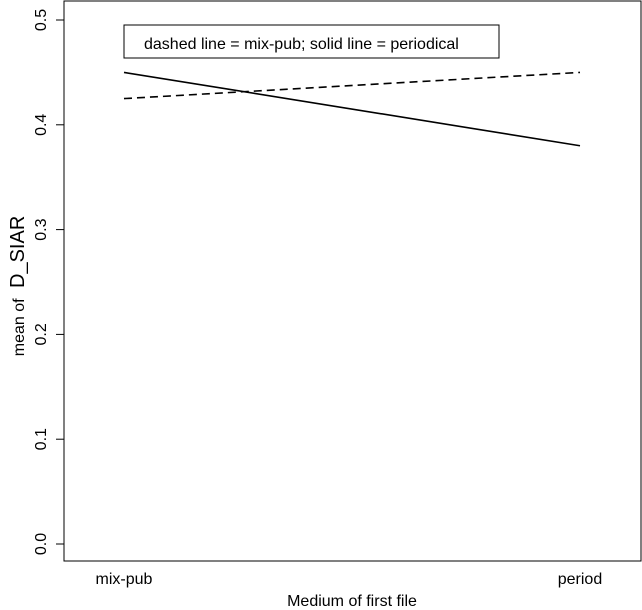 This screenshot has height=610, width=642. I want to click on y-tick-label: 0.5, so click(41, 20).